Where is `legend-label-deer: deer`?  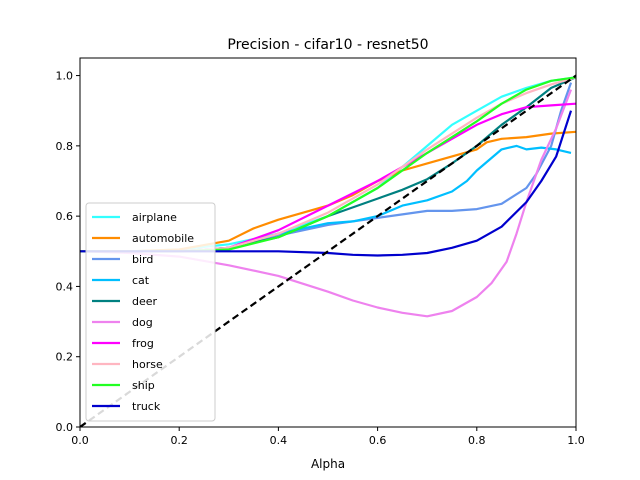 legend-label-deer: deer is located at coordinates (145, 301).